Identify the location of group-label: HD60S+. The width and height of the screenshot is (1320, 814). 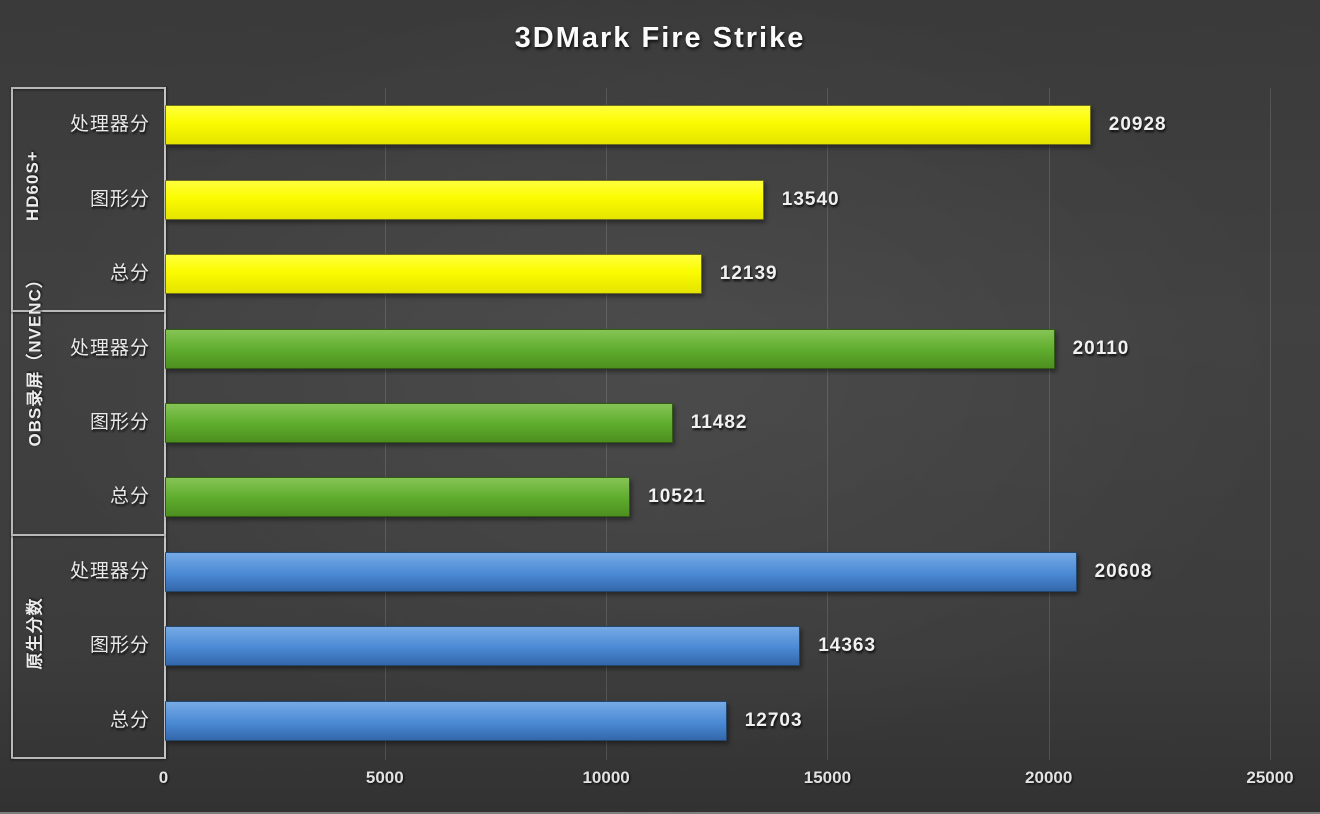
(32, 185).